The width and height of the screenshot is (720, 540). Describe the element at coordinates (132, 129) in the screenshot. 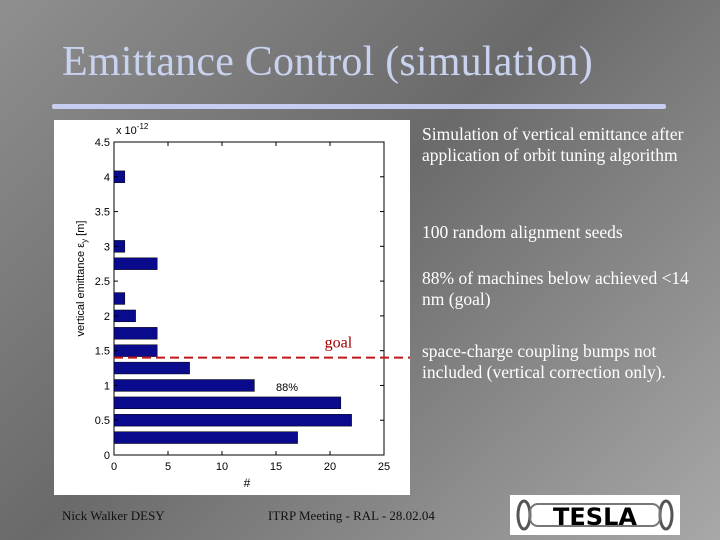

I see `y-exponent-label: x 10-12` at that location.